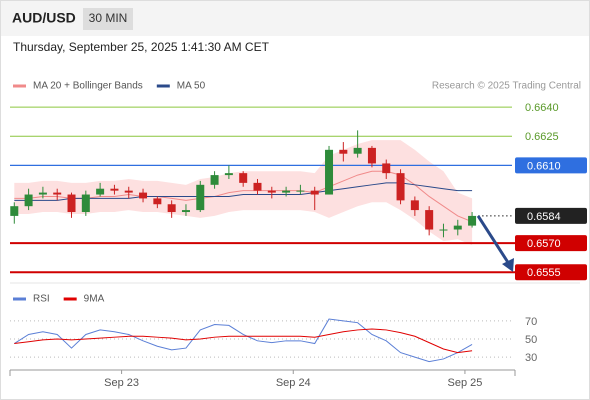 Image resolution: width=590 pixels, height=400 pixels. What do you see at coordinates (544, 166) in the screenshot?
I see `level-label: 0.6610` at bounding box center [544, 166].